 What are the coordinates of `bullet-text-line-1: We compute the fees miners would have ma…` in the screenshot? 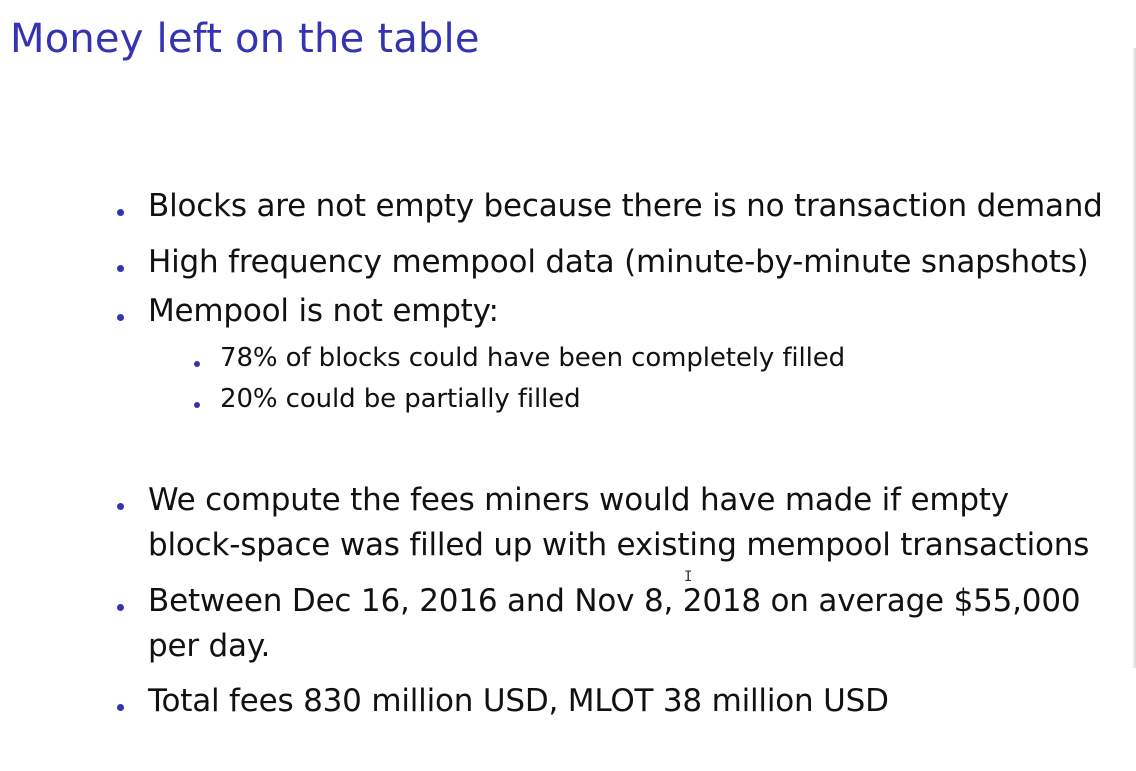 It's located at (578, 500).